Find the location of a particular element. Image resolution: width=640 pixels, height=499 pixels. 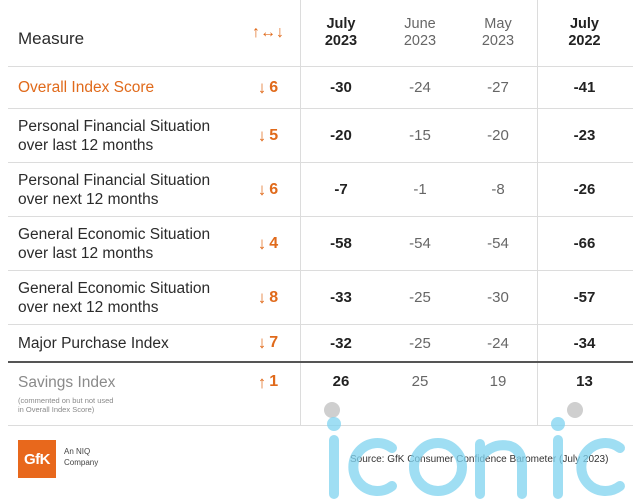

savings-note-line: in Overall Index Score) is located at coordinates (56, 409).